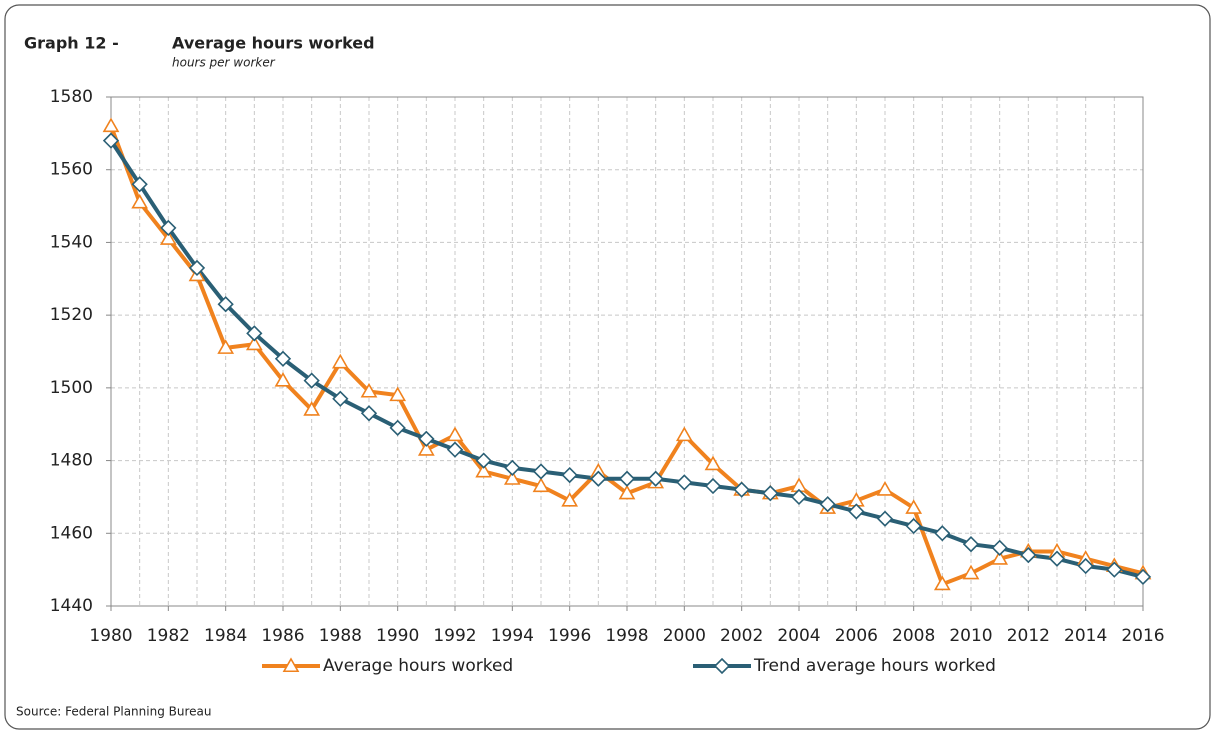 Image resolution: width=1215 pixels, height=738 pixels. I want to click on x-tick-label: 1986, so click(282, 636).